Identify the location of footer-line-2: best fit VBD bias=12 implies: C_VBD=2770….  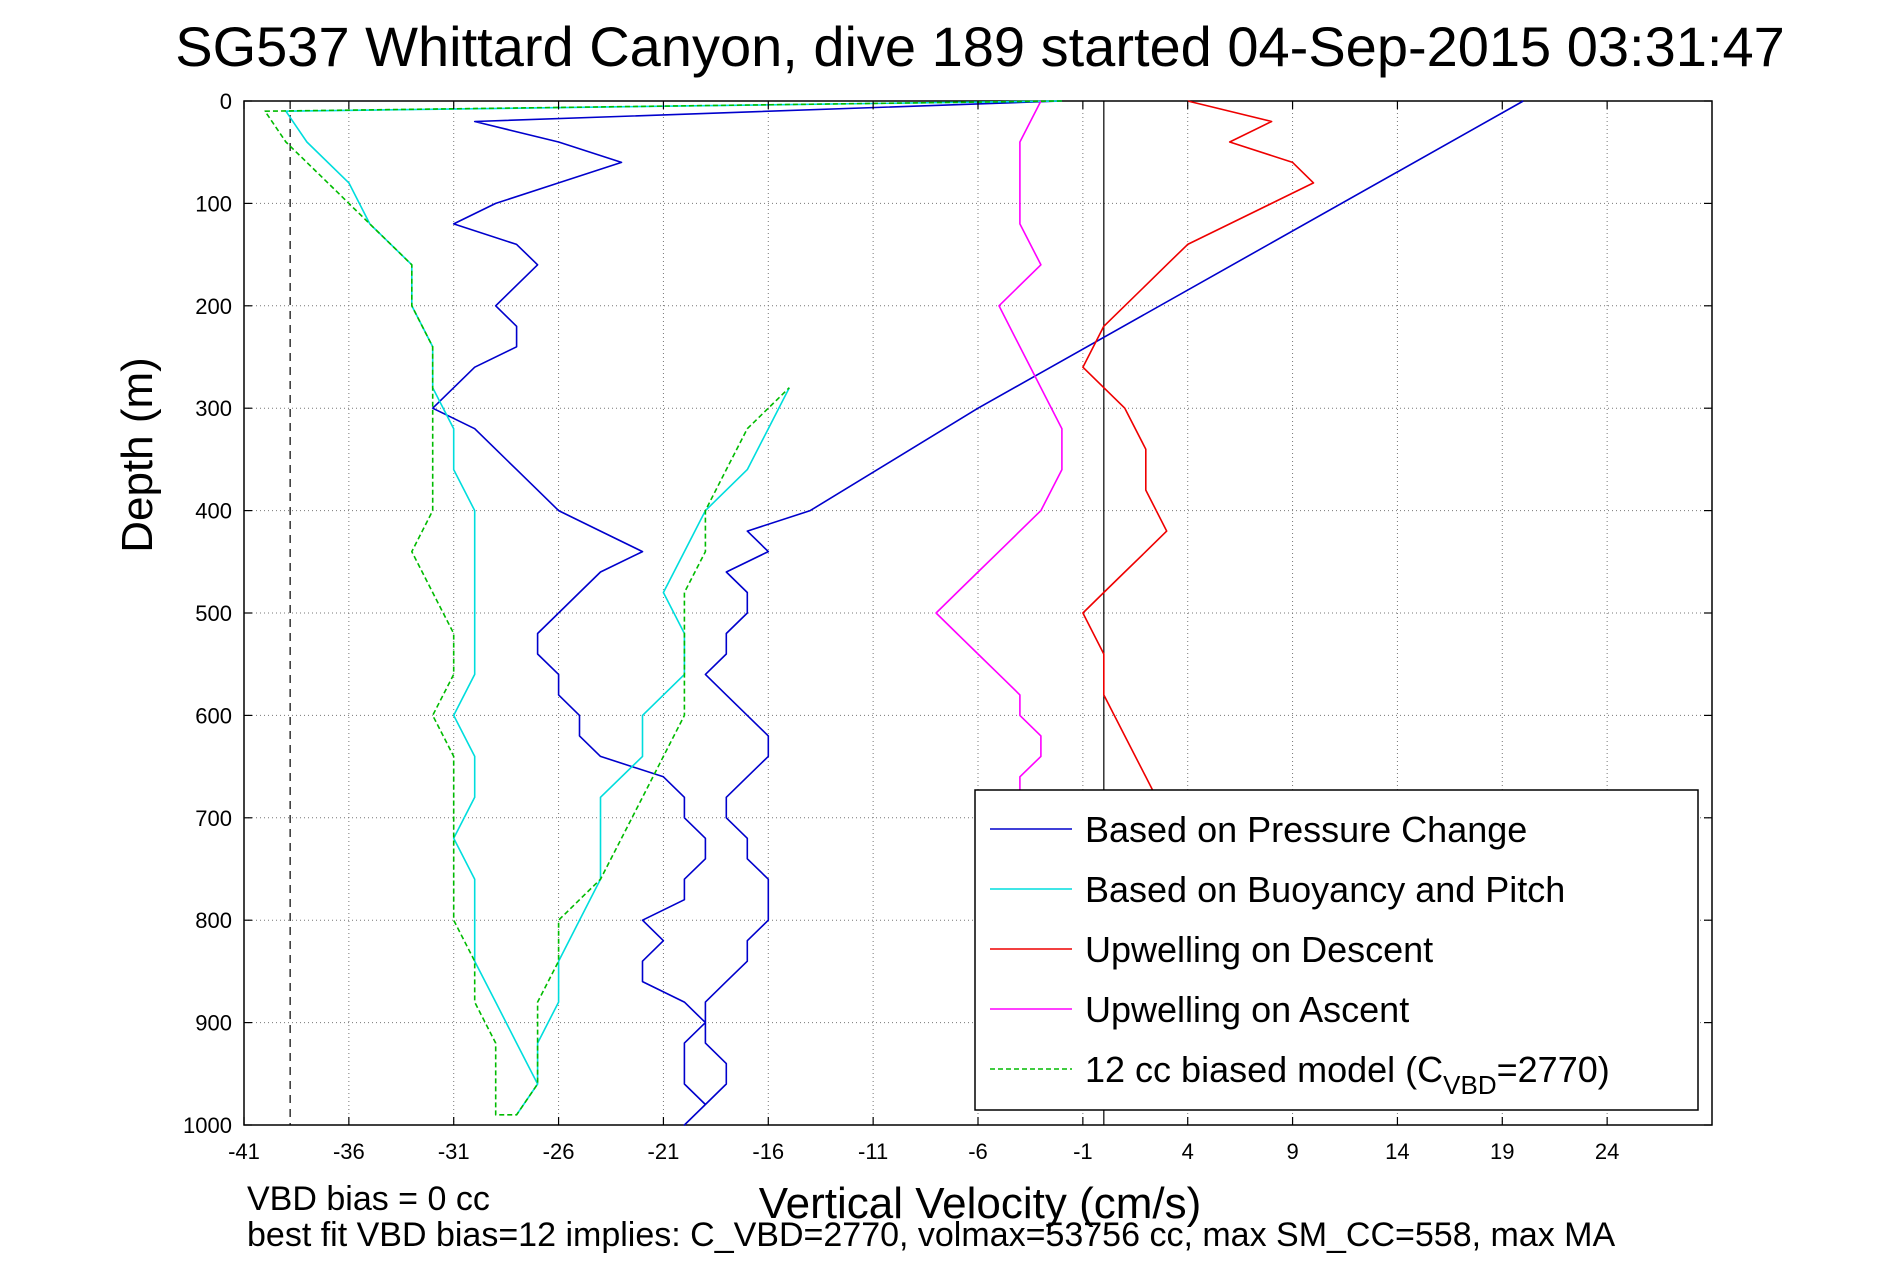
(931, 1235).